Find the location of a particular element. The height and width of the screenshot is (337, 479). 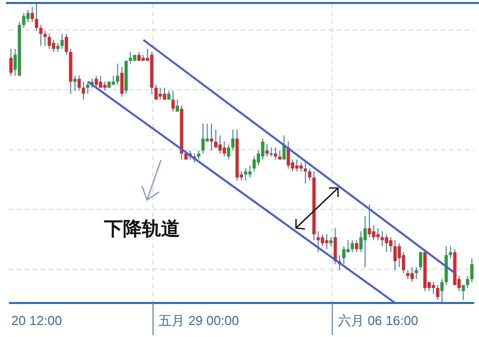

annotation: 下降轨道 is located at coordinates (141, 229).